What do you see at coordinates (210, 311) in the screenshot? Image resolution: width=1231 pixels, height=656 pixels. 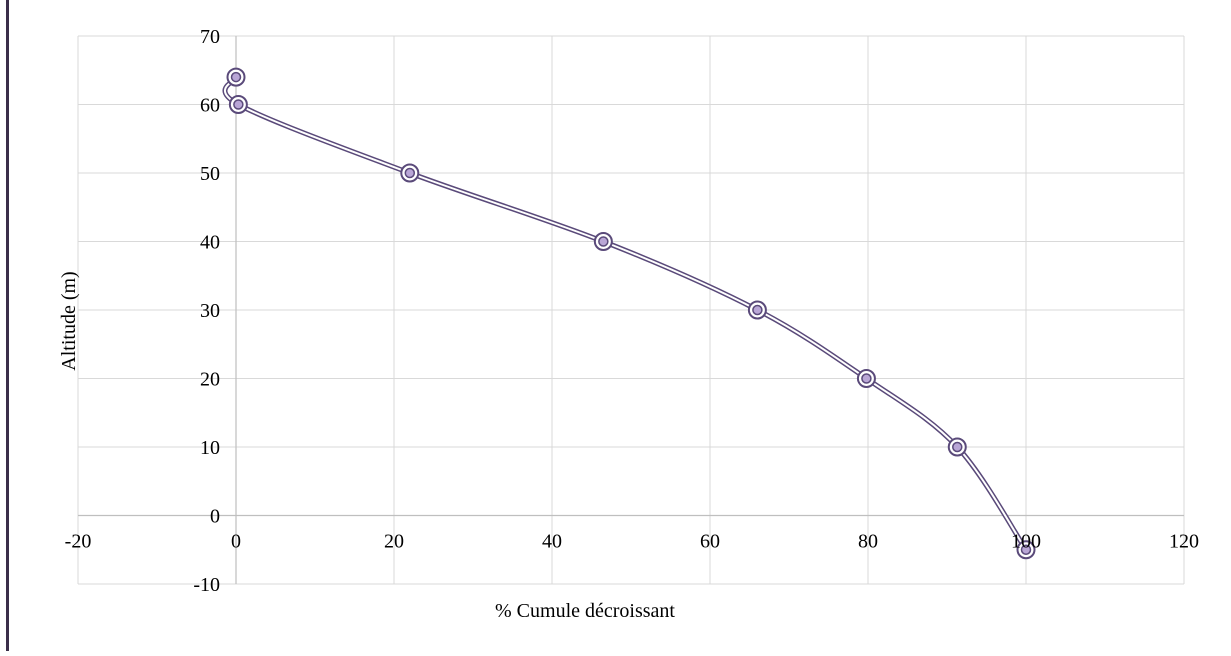 I see `y-tick-label: 30` at bounding box center [210, 311].